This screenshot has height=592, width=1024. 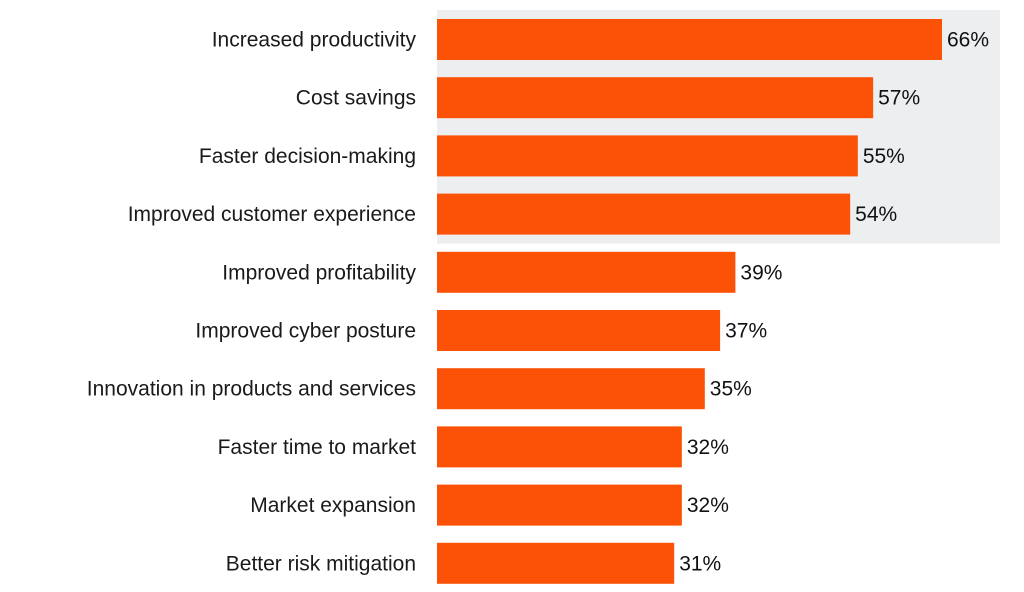 I want to click on value-label: 35%, so click(x=731, y=389).